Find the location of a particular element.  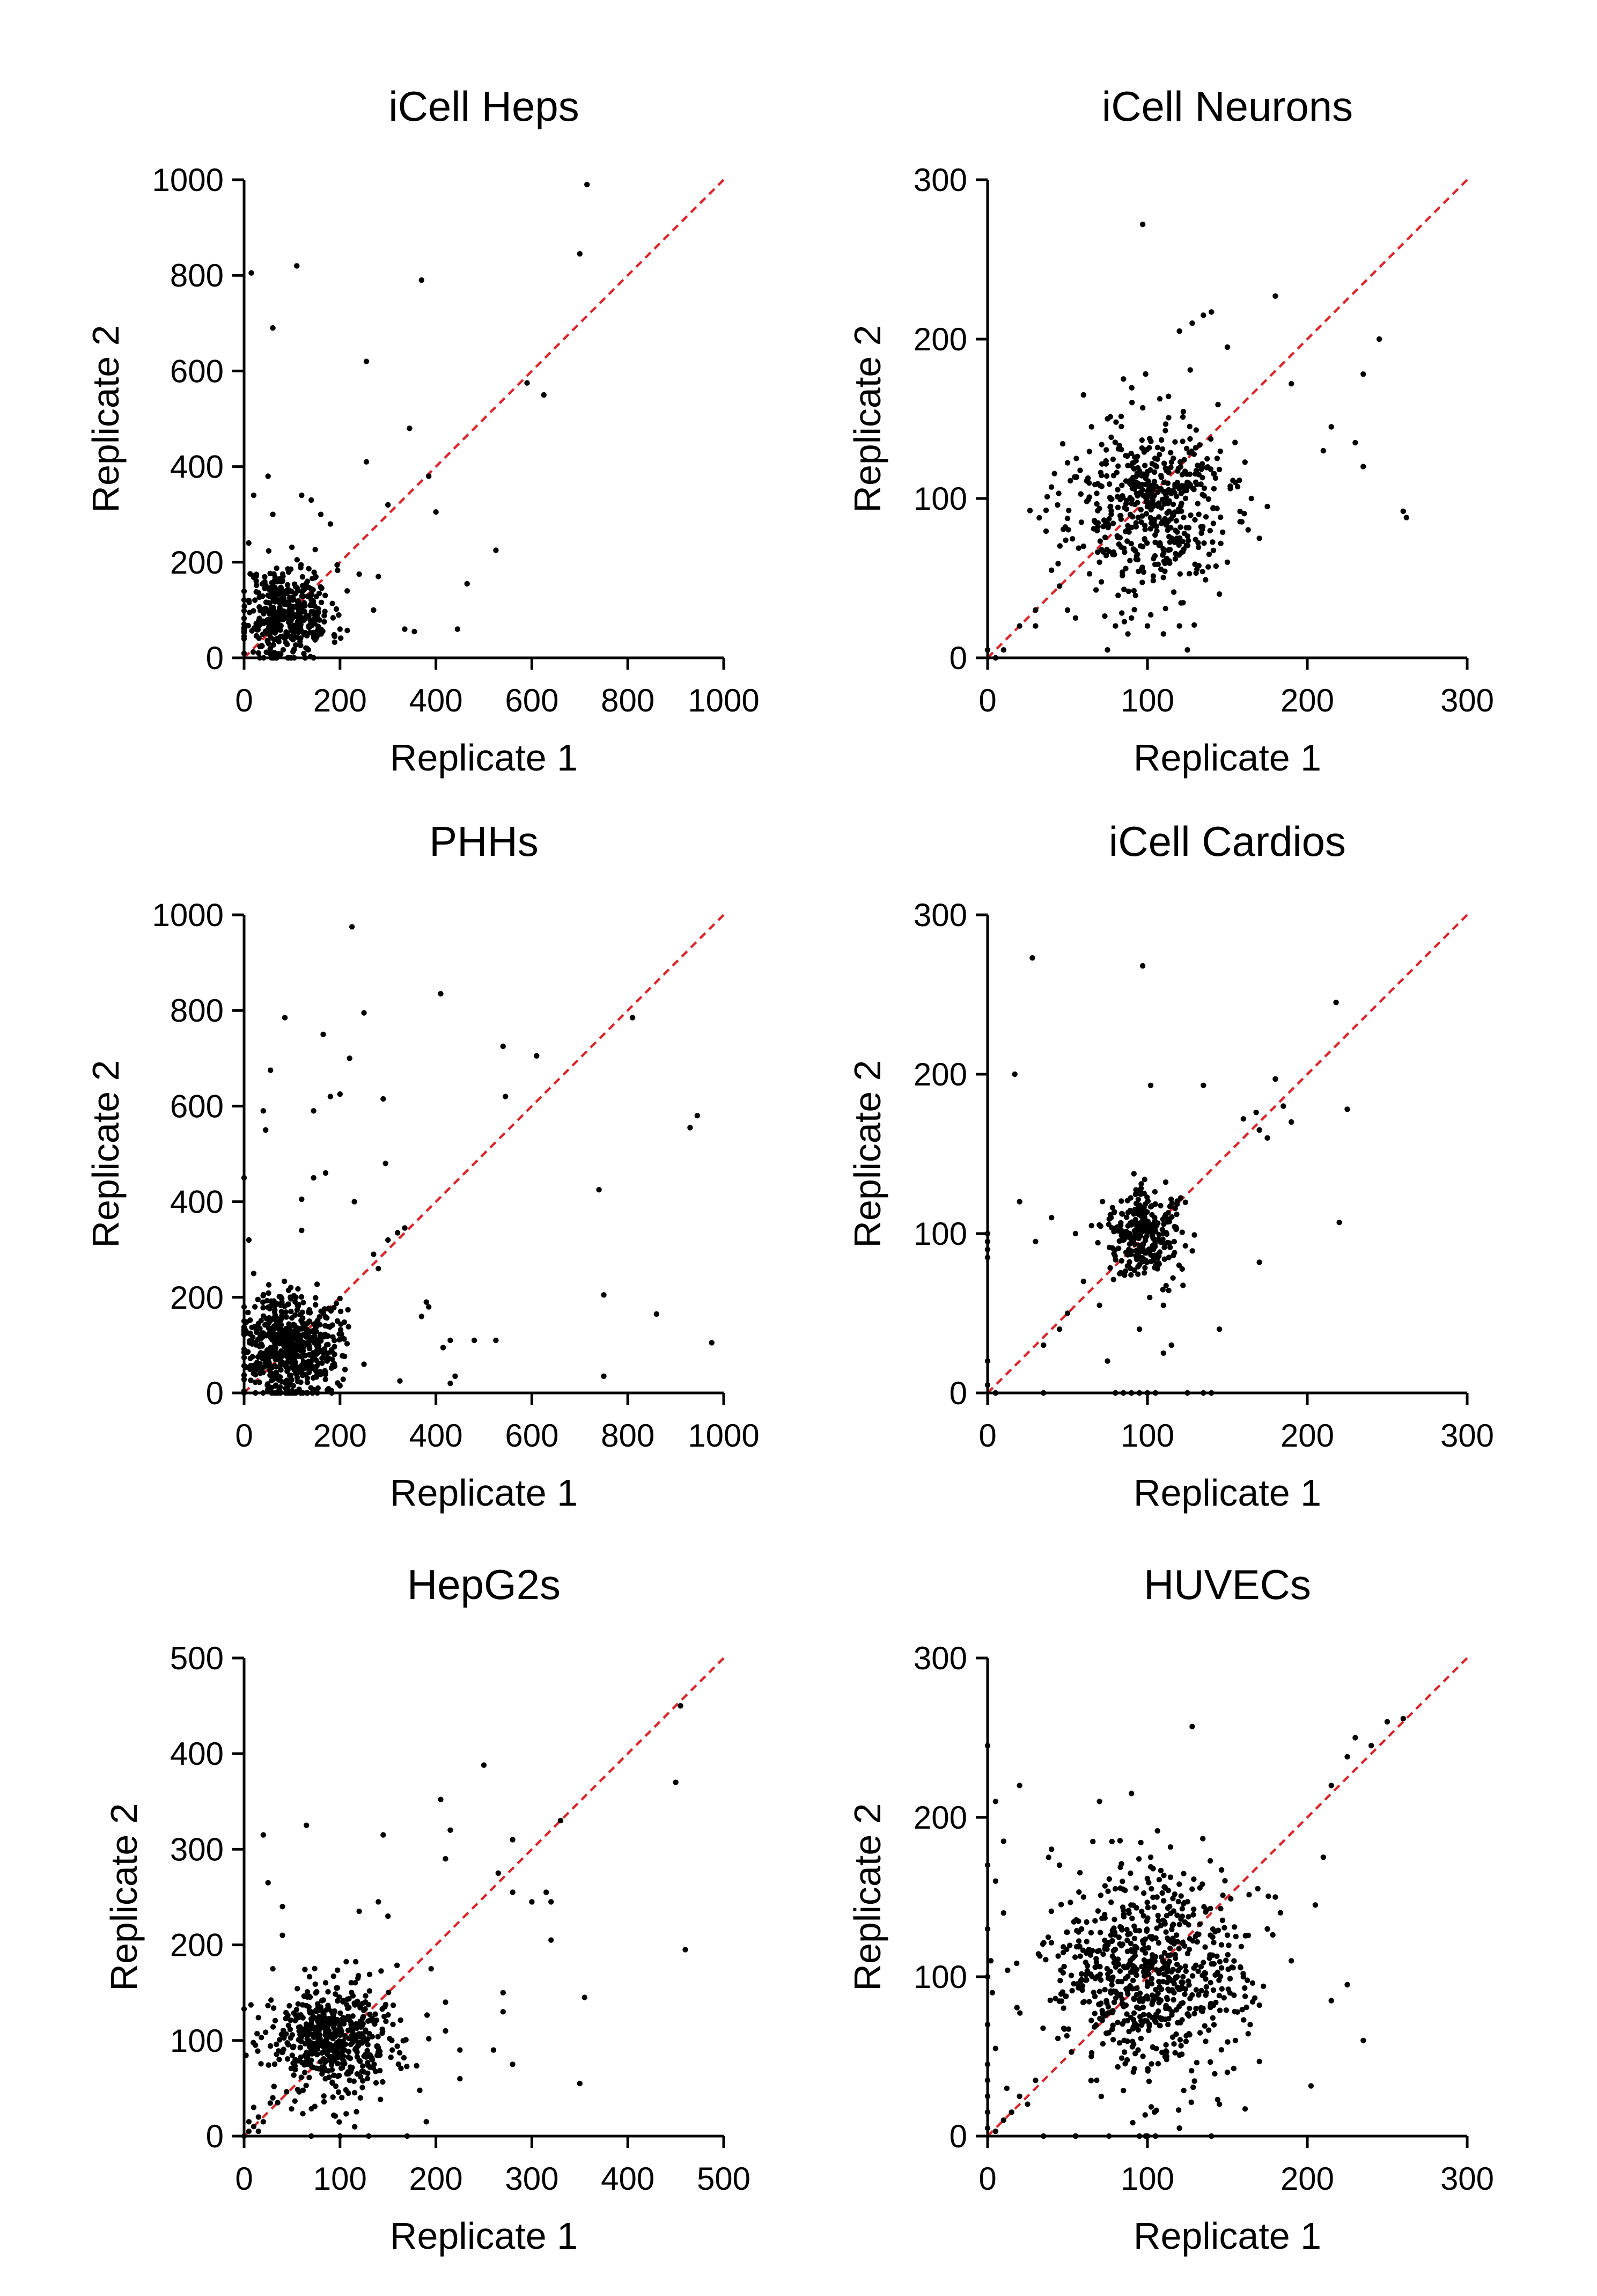

x-tick-label: 100 is located at coordinates (1147, 700).